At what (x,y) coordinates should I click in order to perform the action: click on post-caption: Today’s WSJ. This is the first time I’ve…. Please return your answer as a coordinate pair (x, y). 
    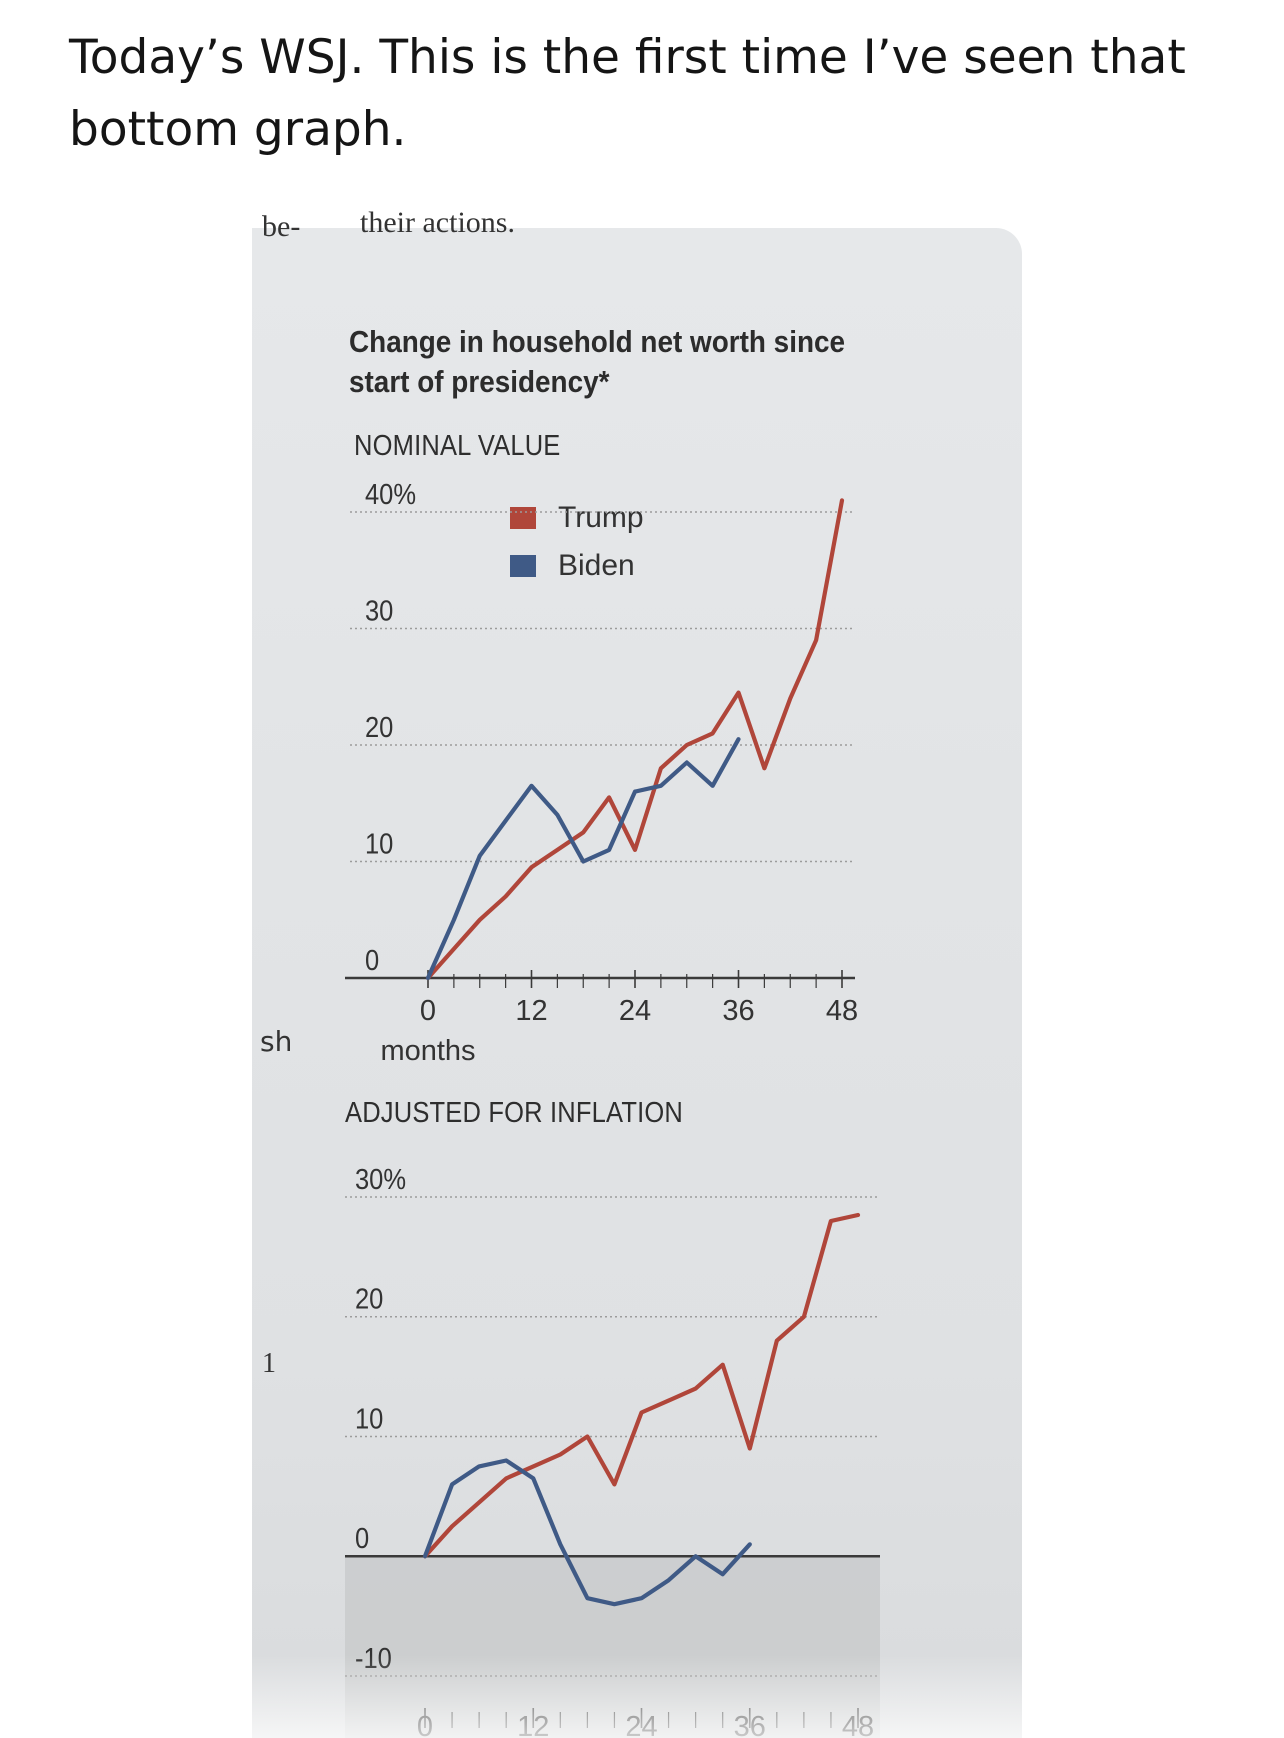
    Looking at the image, I should click on (627, 93).